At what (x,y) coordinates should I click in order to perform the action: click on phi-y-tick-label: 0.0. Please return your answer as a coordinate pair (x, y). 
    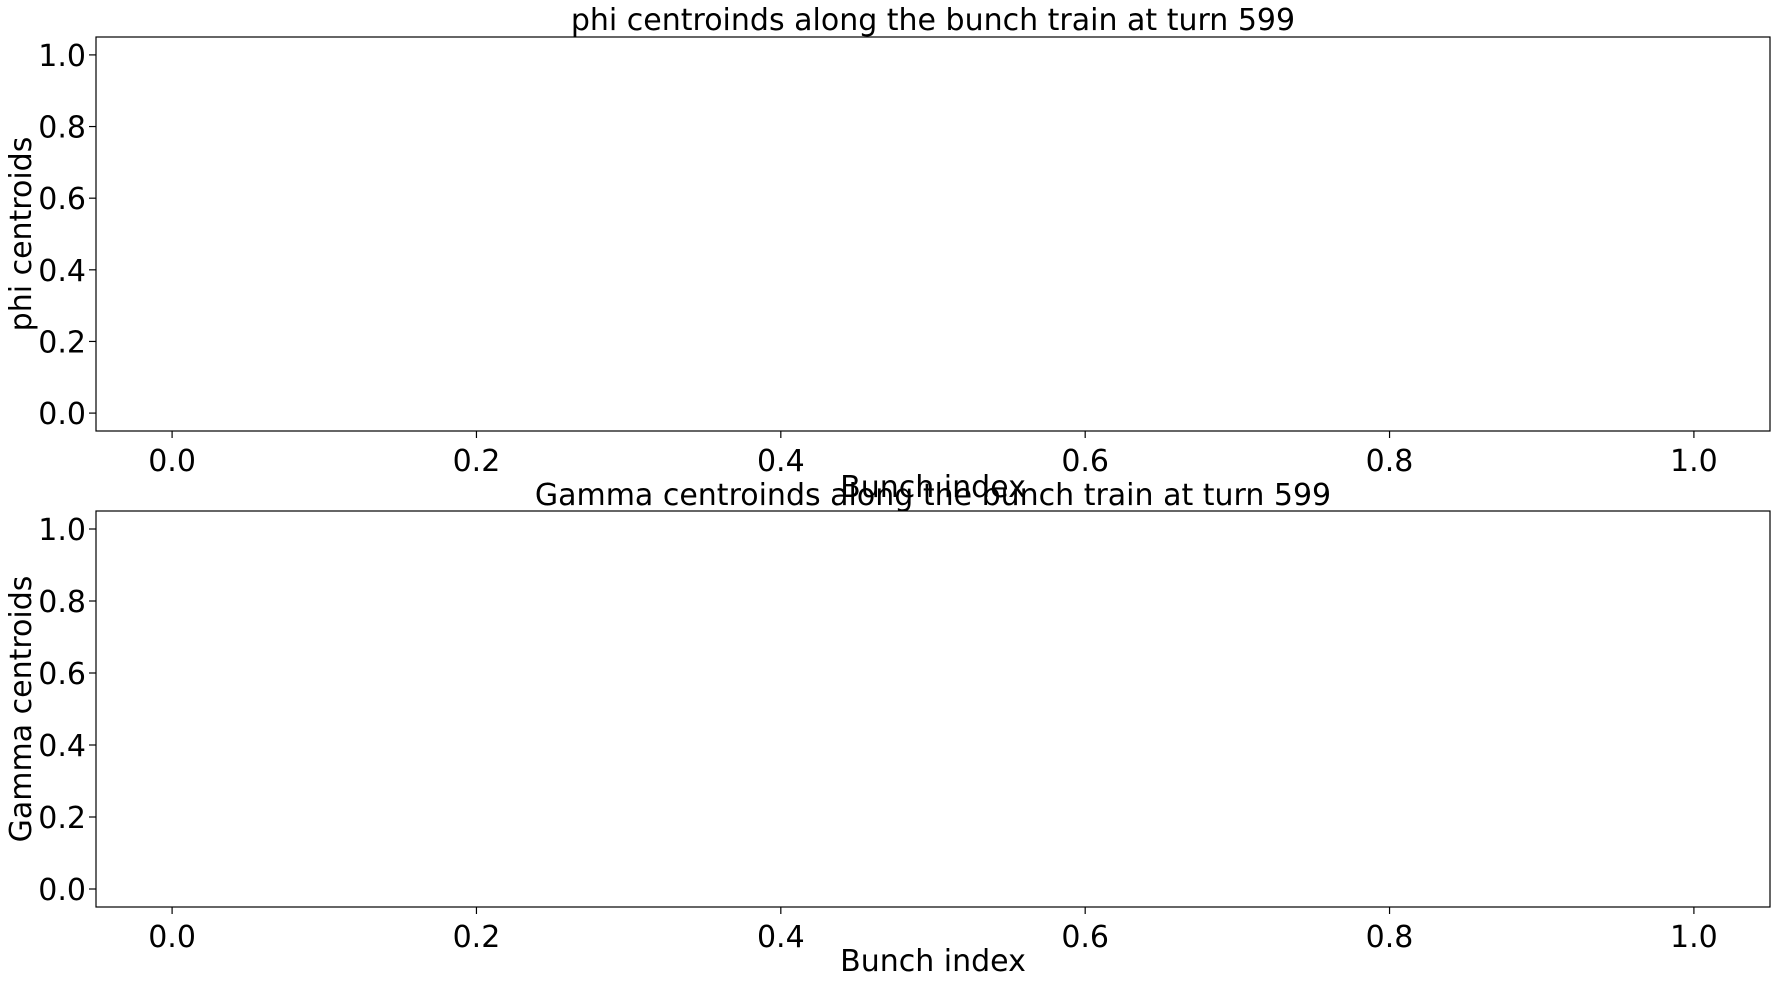
    Looking at the image, I should click on (62, 414).